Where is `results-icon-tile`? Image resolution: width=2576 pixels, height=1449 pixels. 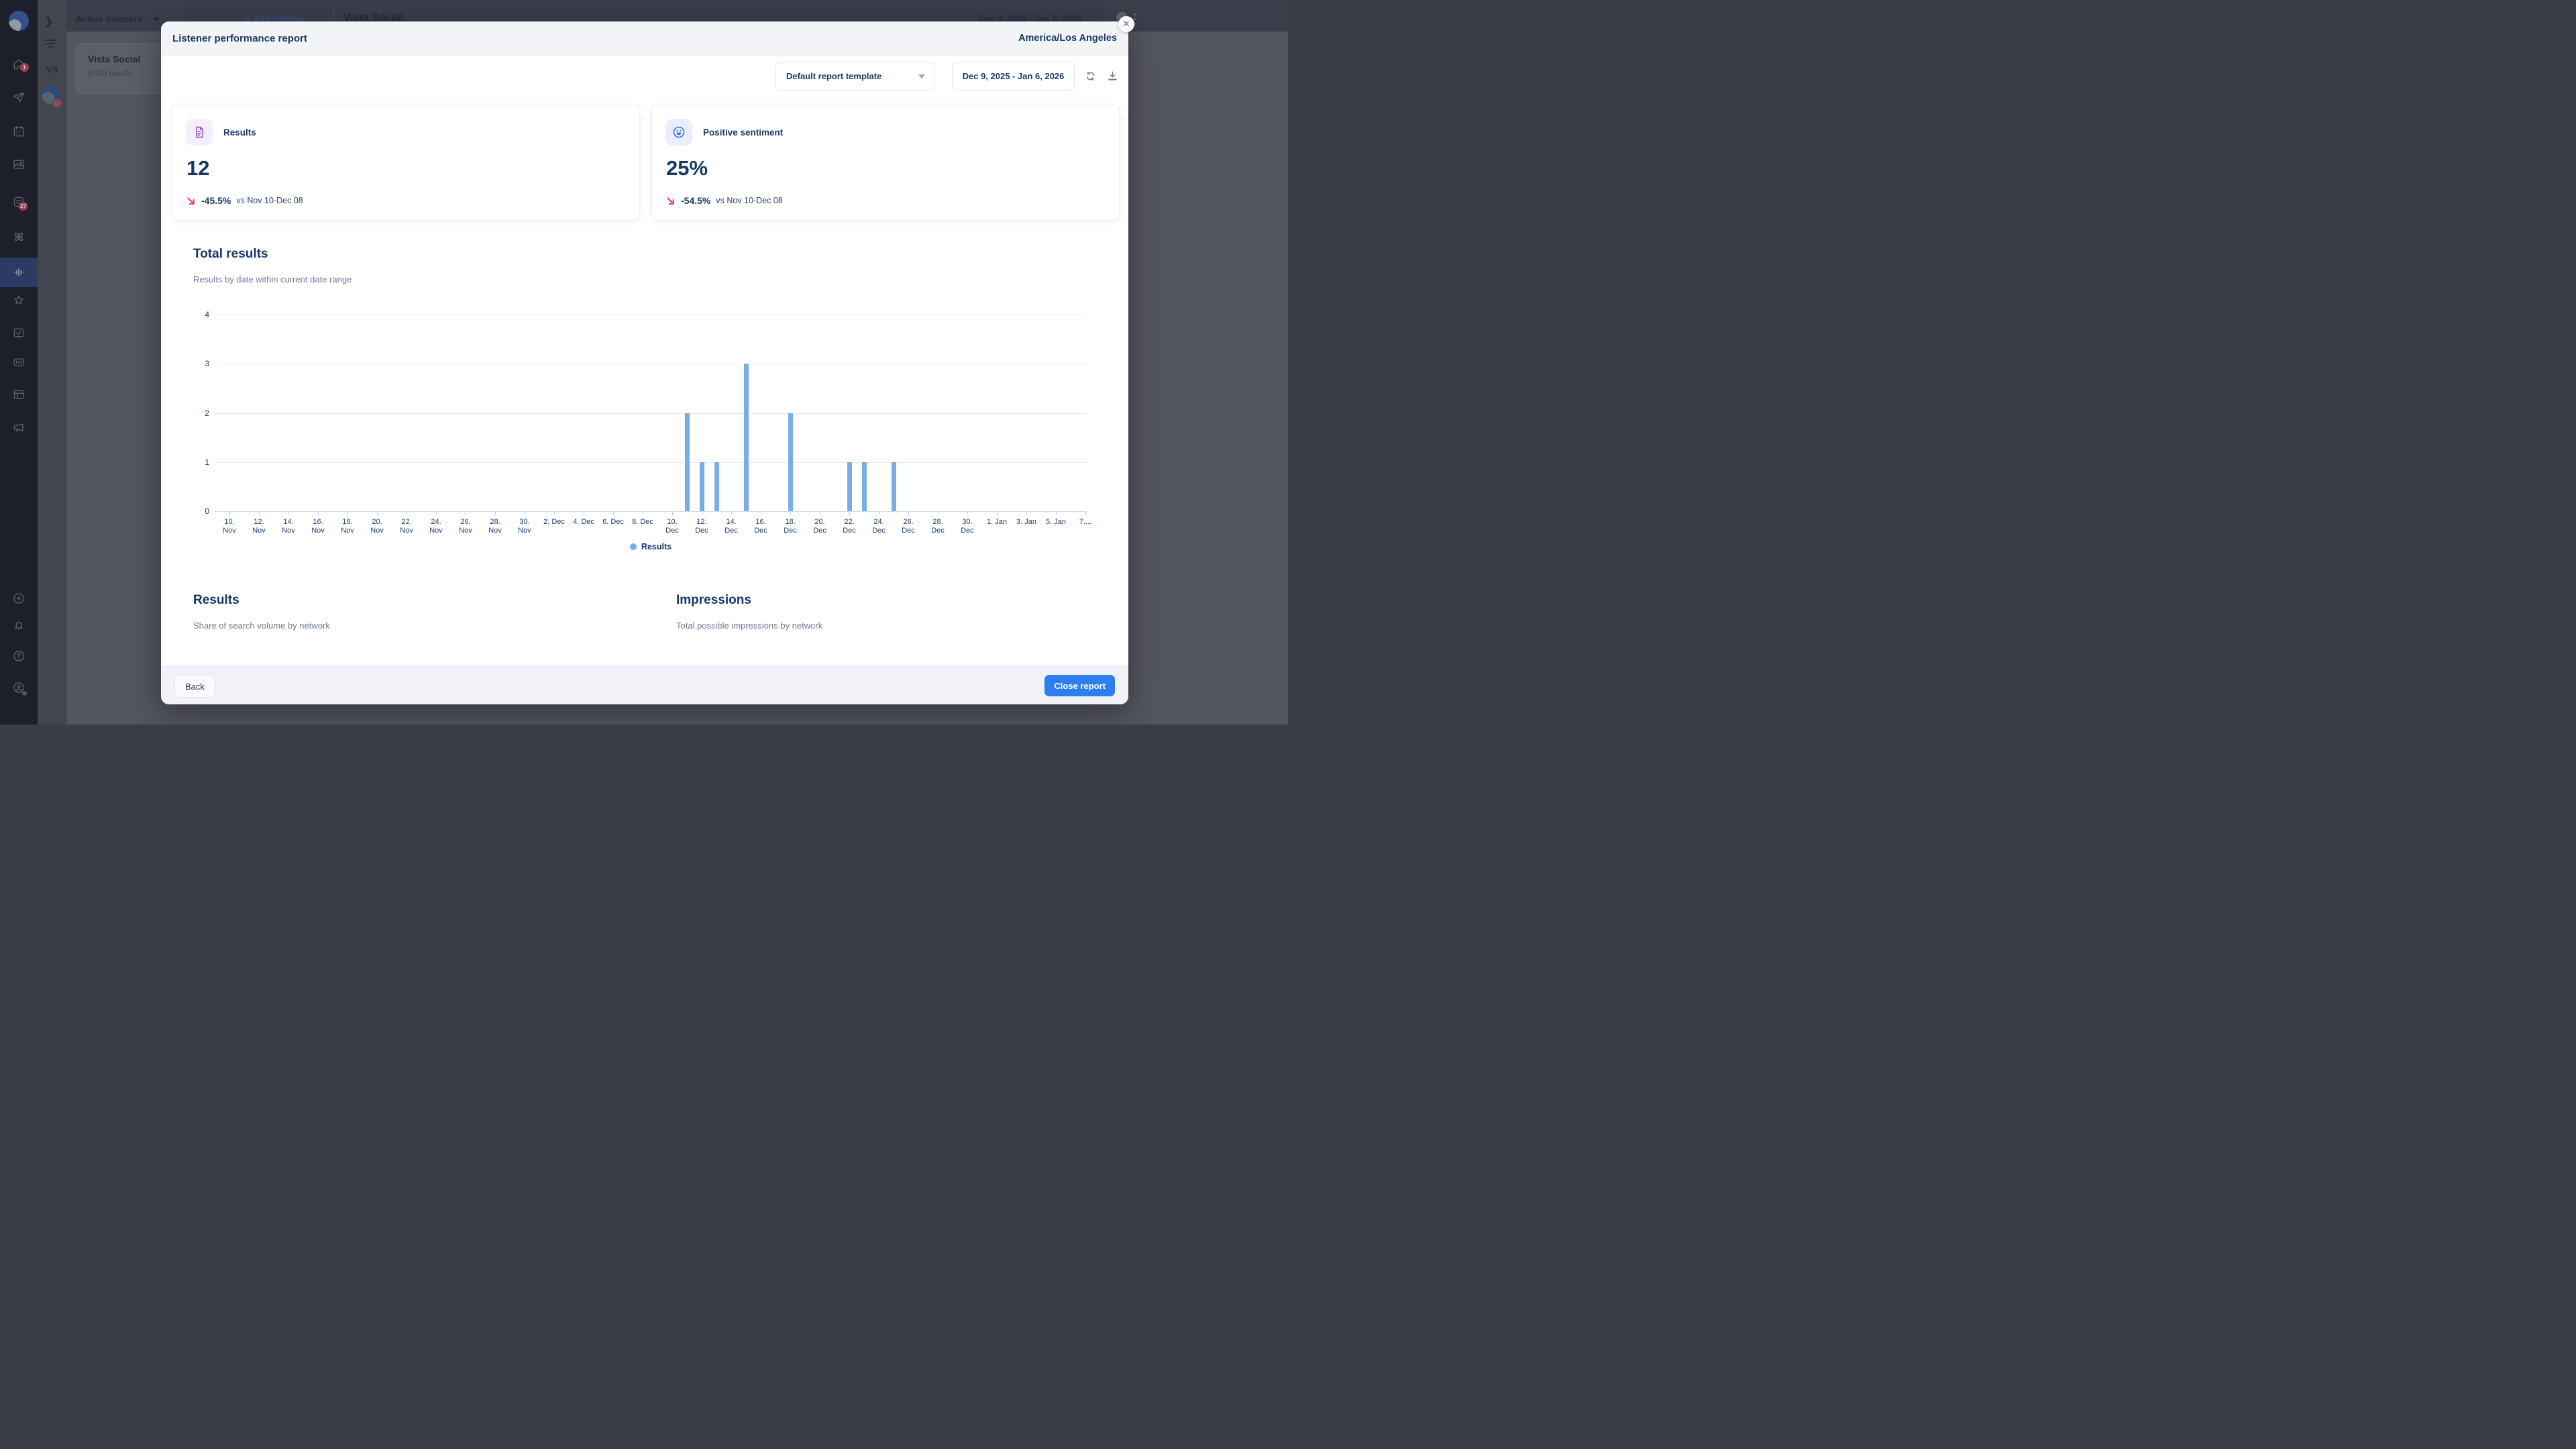 results-icon-tile is located at coordinates (199, 132).